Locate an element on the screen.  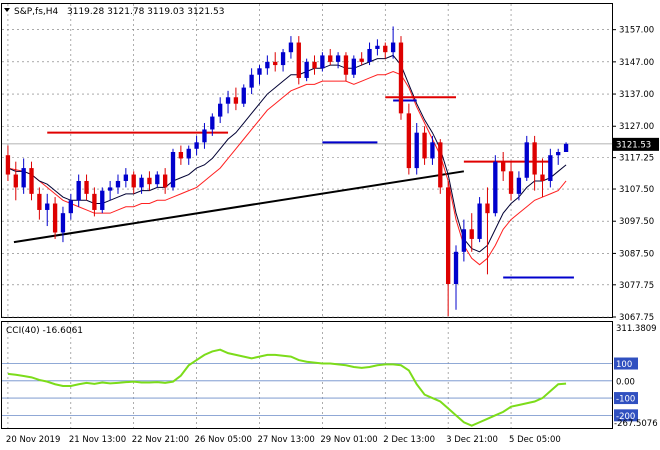
y-tick-label: 3117.25 is located at coordinates (636, 159).